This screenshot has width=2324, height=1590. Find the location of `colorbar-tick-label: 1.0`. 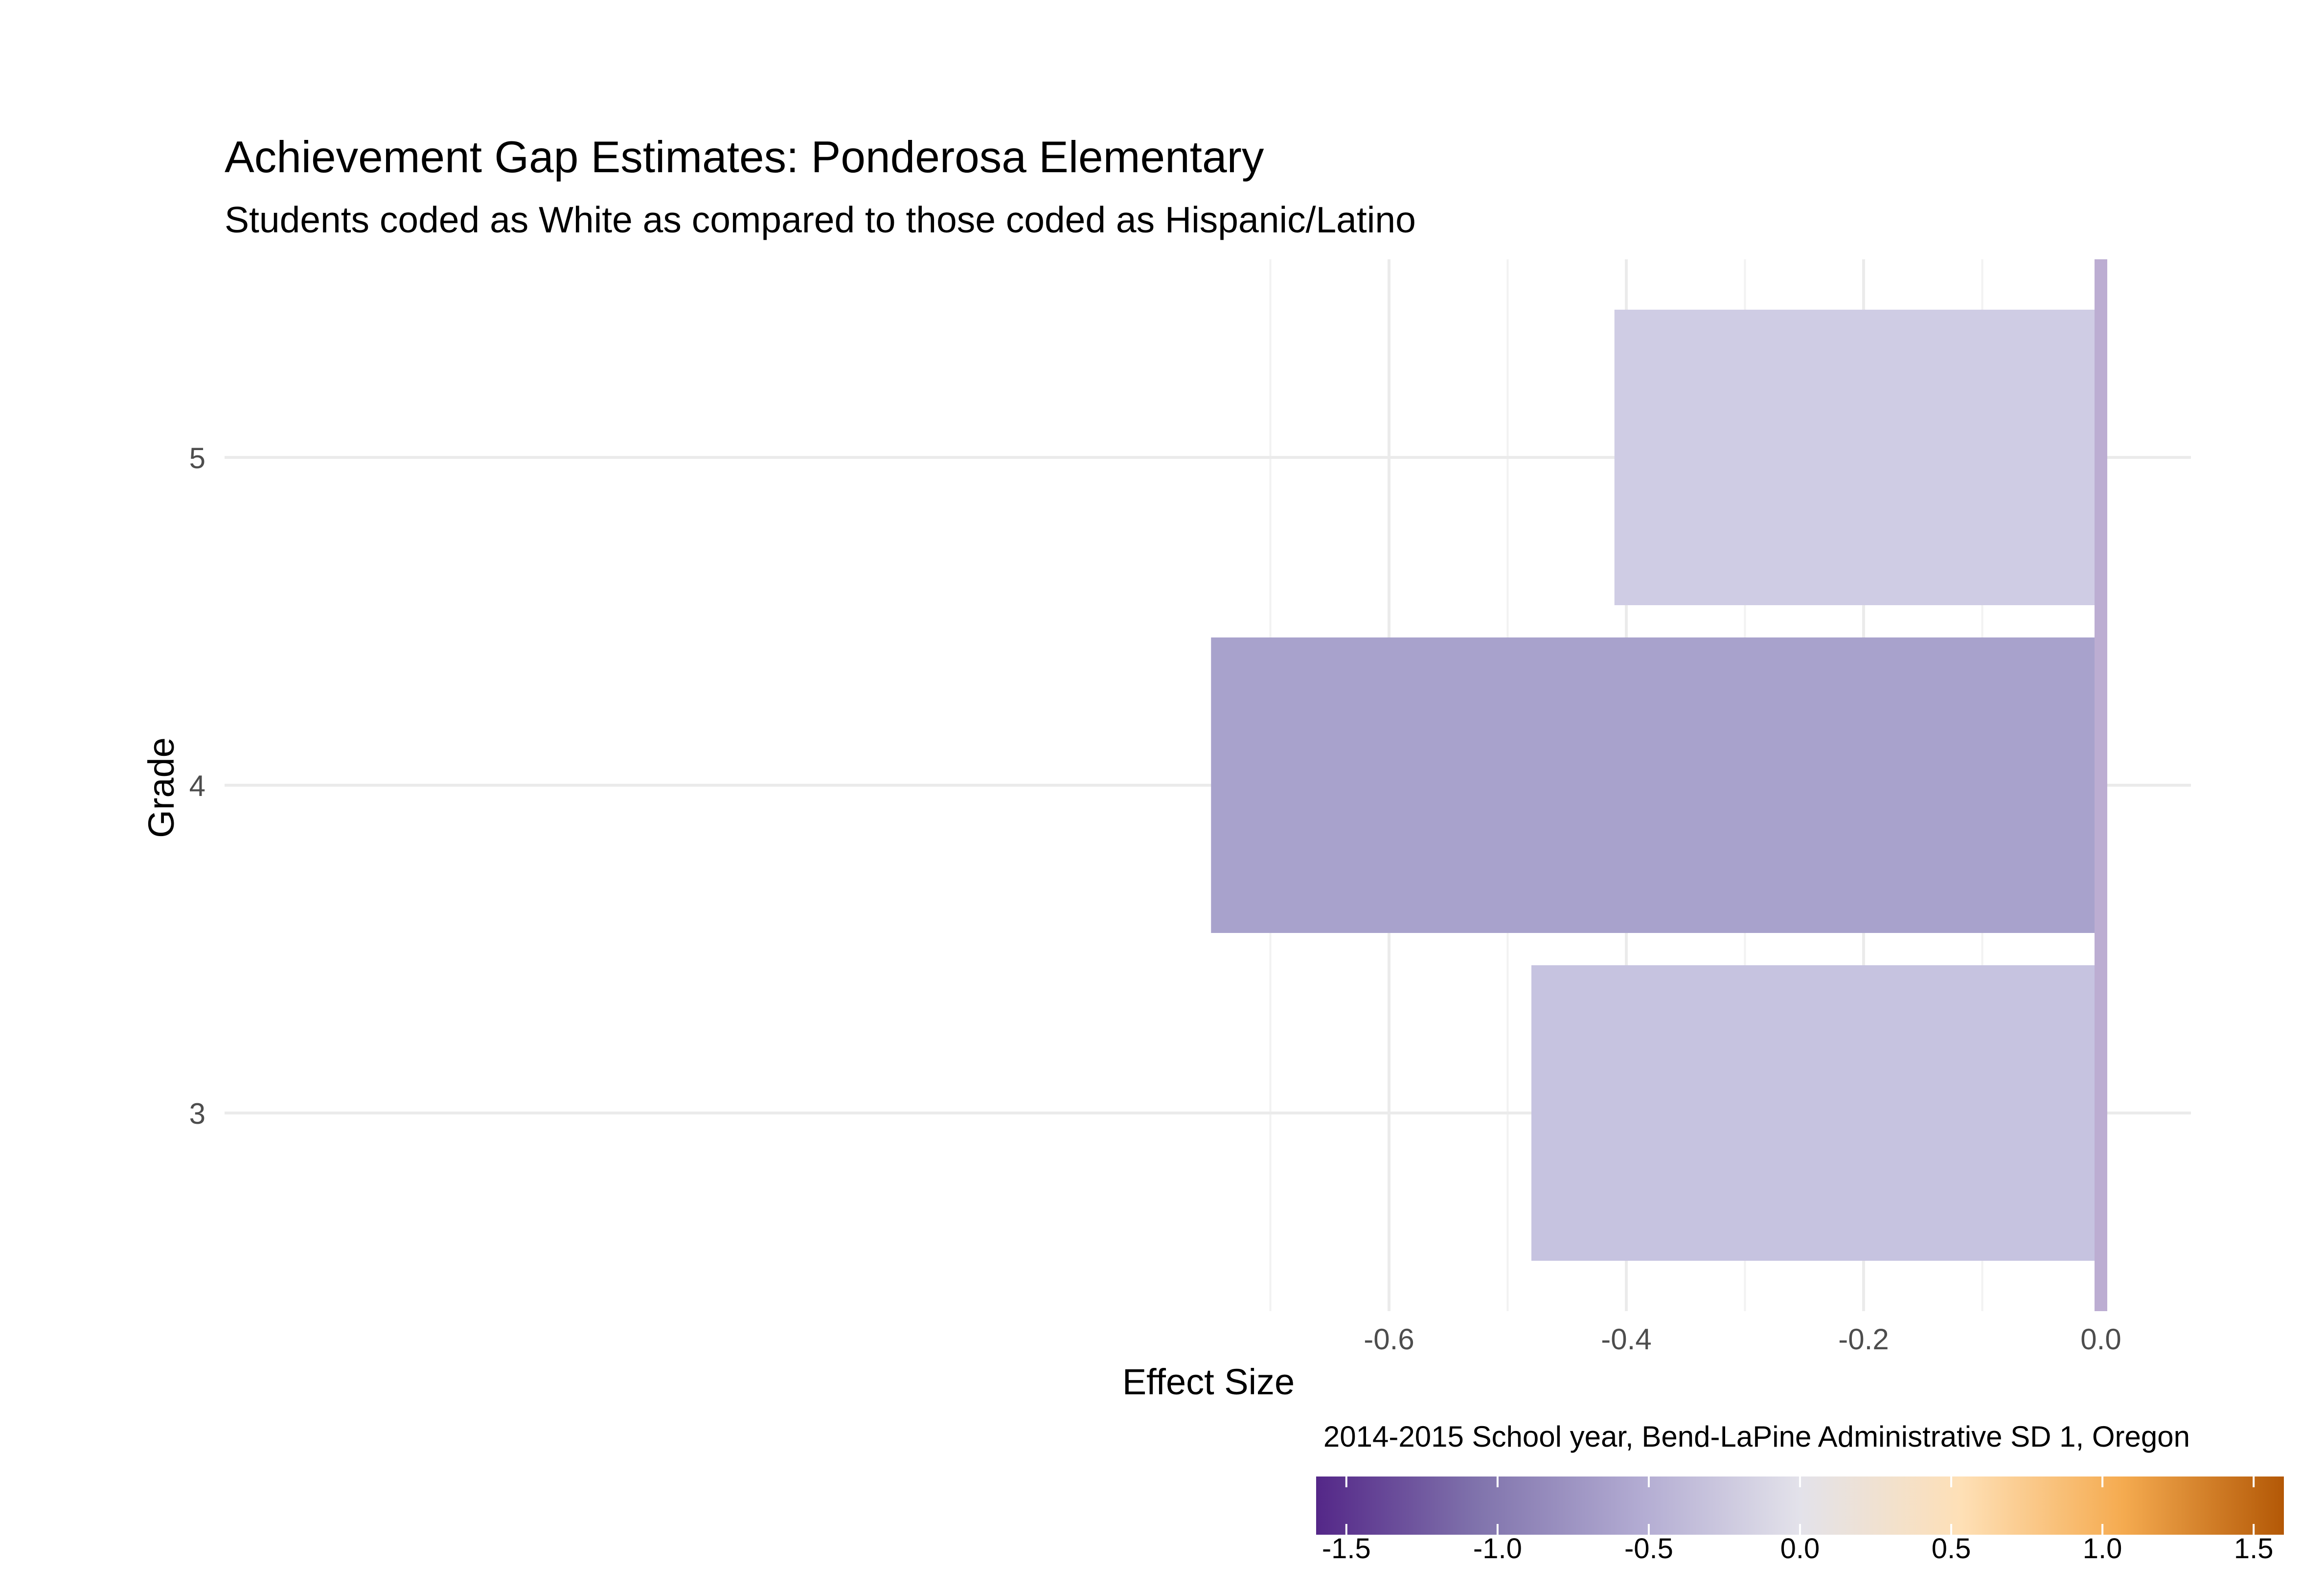

colorbar-tick-label: 1.0 is located at coordinates (2102, 1549).